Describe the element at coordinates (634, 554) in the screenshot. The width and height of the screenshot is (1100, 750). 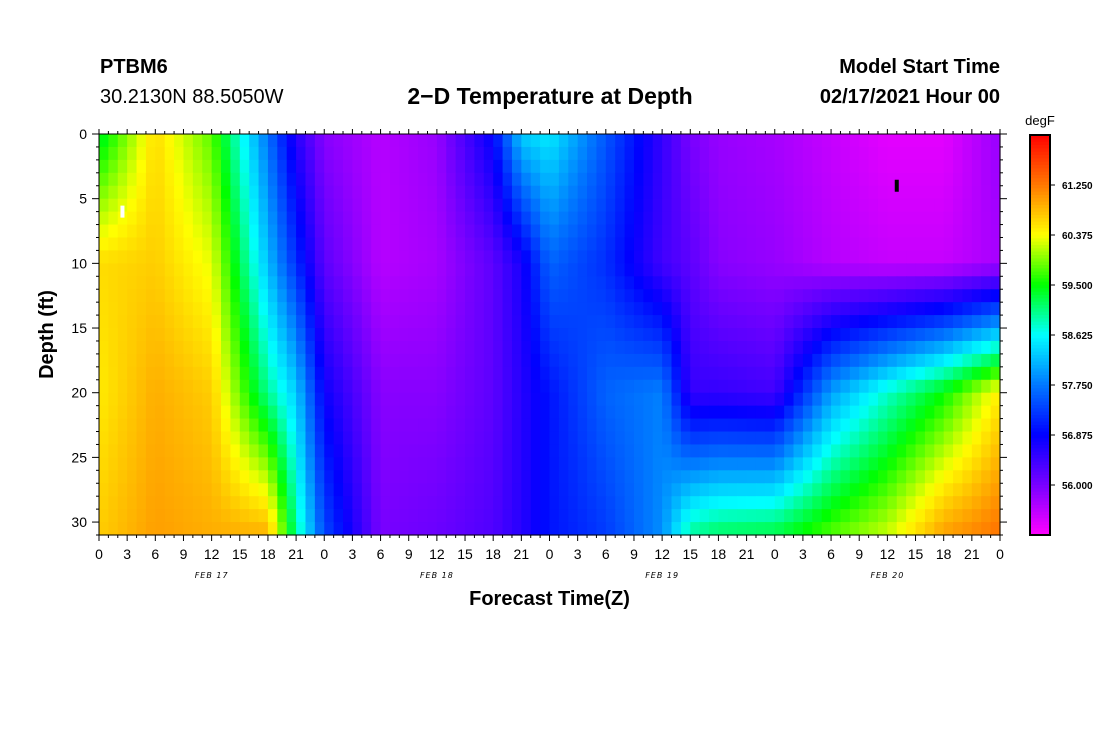
I see `x-tick-label: 9` at that location.